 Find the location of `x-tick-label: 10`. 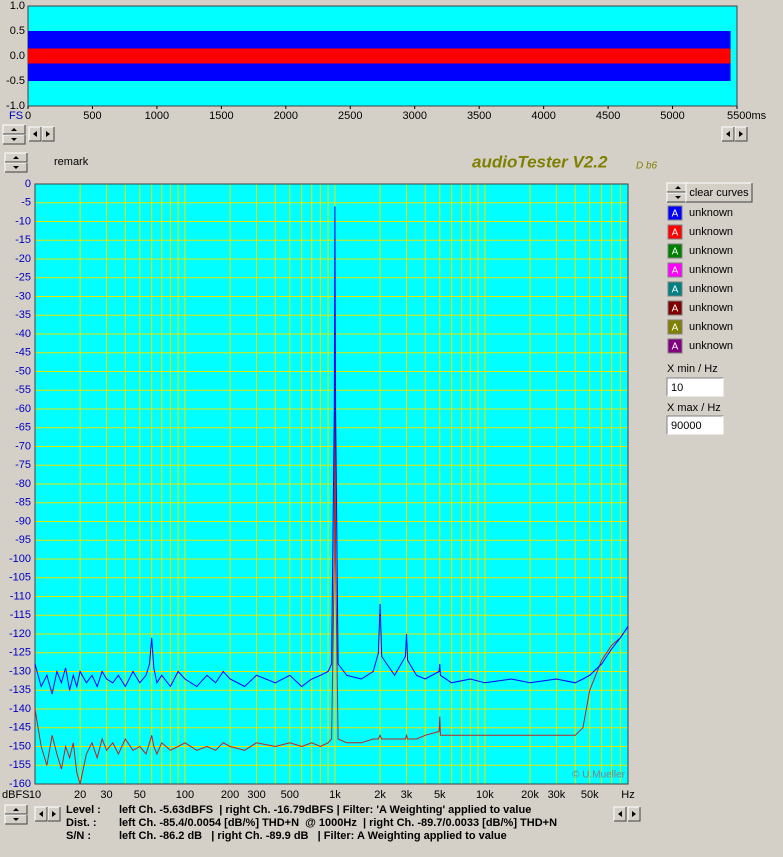

x-tick-label: 10 is located at coordinates (35, 795).